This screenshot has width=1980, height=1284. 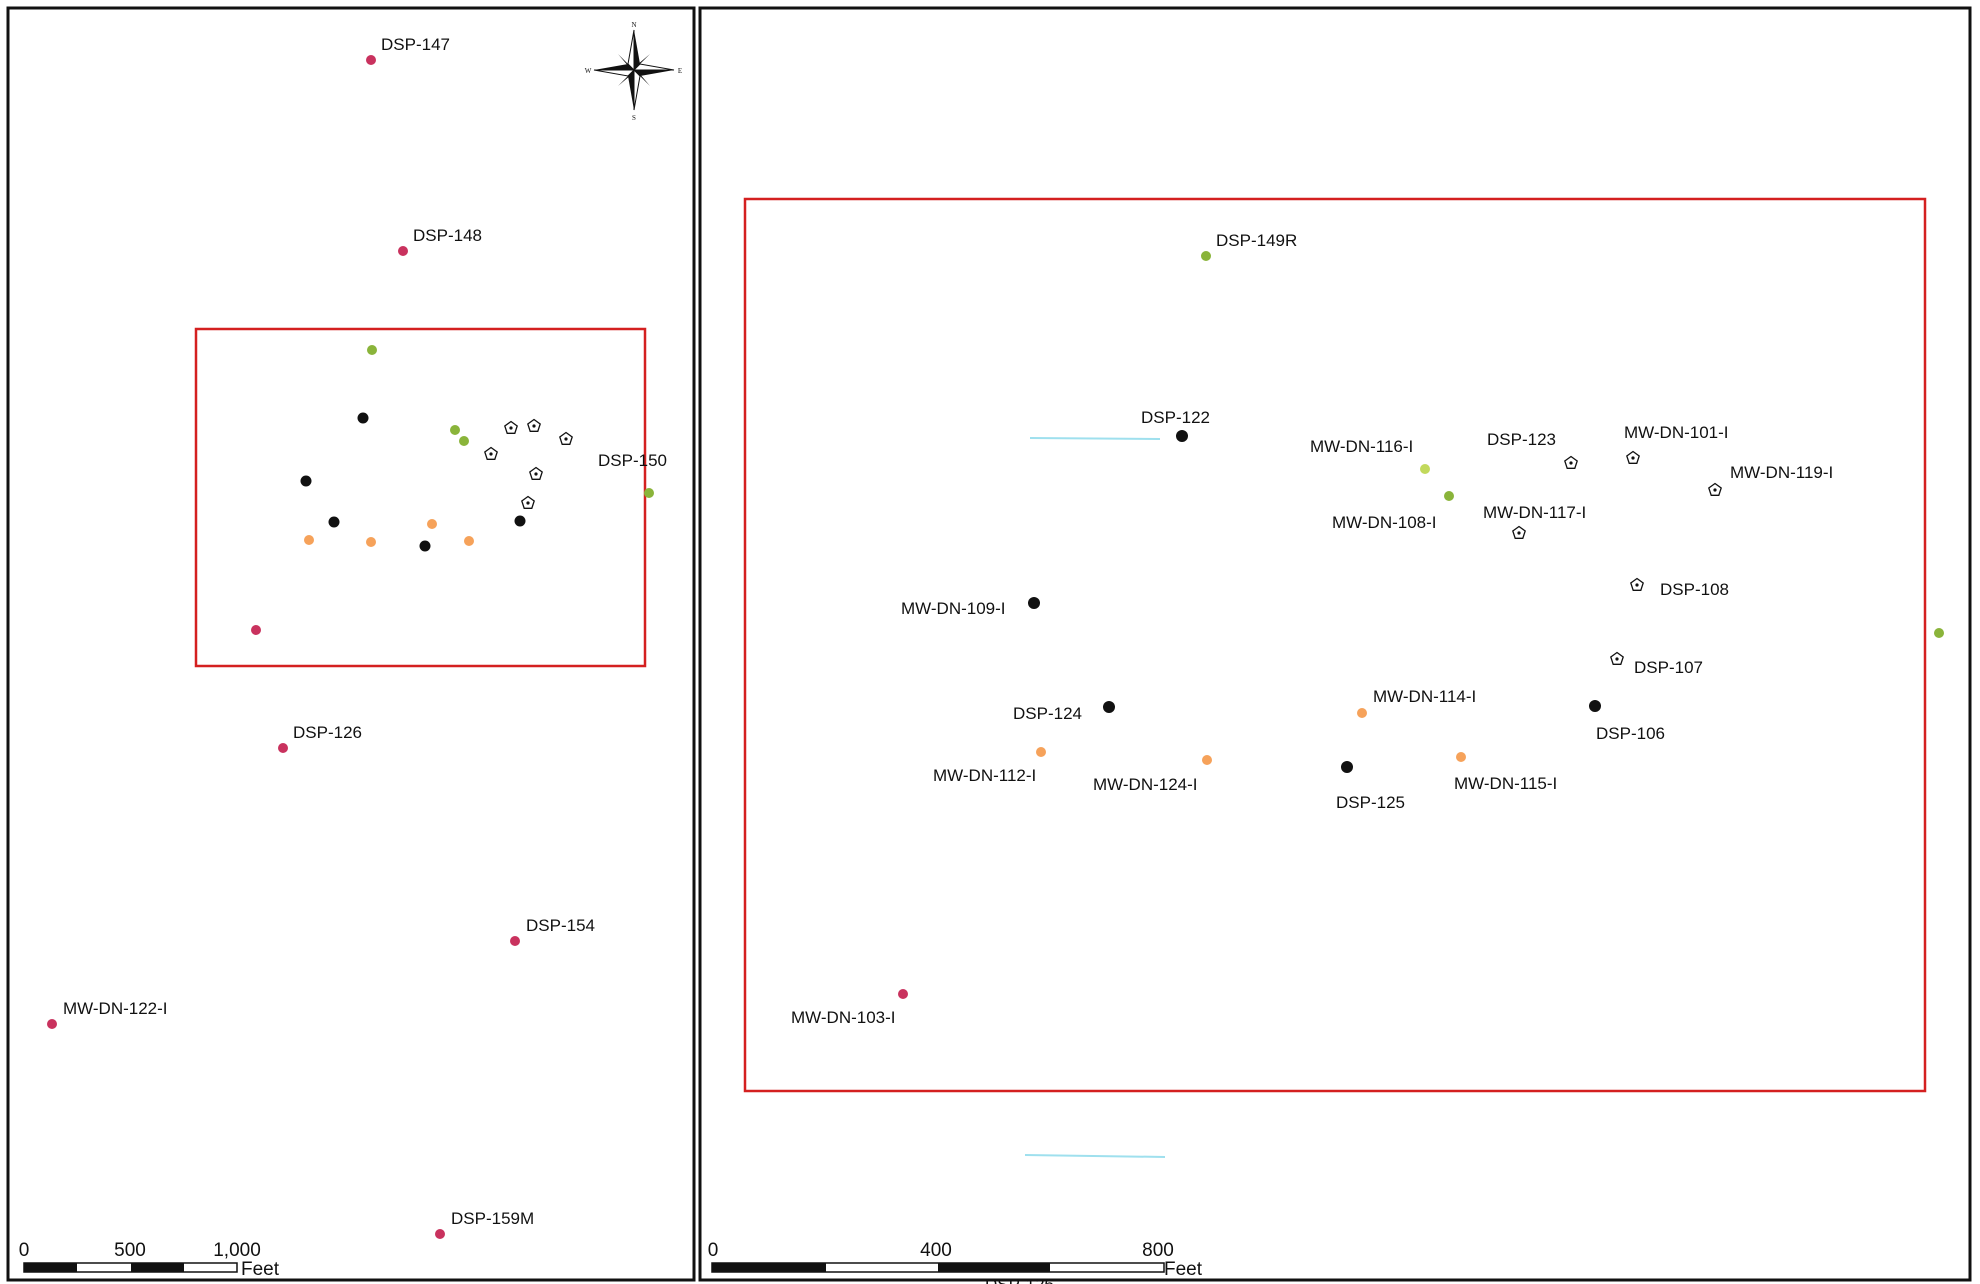 What do you see at coordinates (1676, 443) in the screenshot?
I see `detail-well-mwdn101: MW-DN-101-I` at bounding box center [1676, 443].